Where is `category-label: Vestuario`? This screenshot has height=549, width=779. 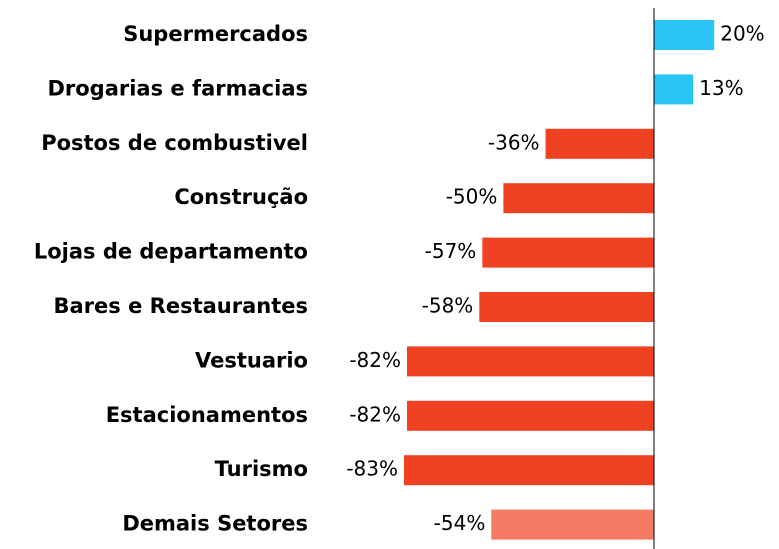 category-label: Vestuario is located at coordinates (251, 360).